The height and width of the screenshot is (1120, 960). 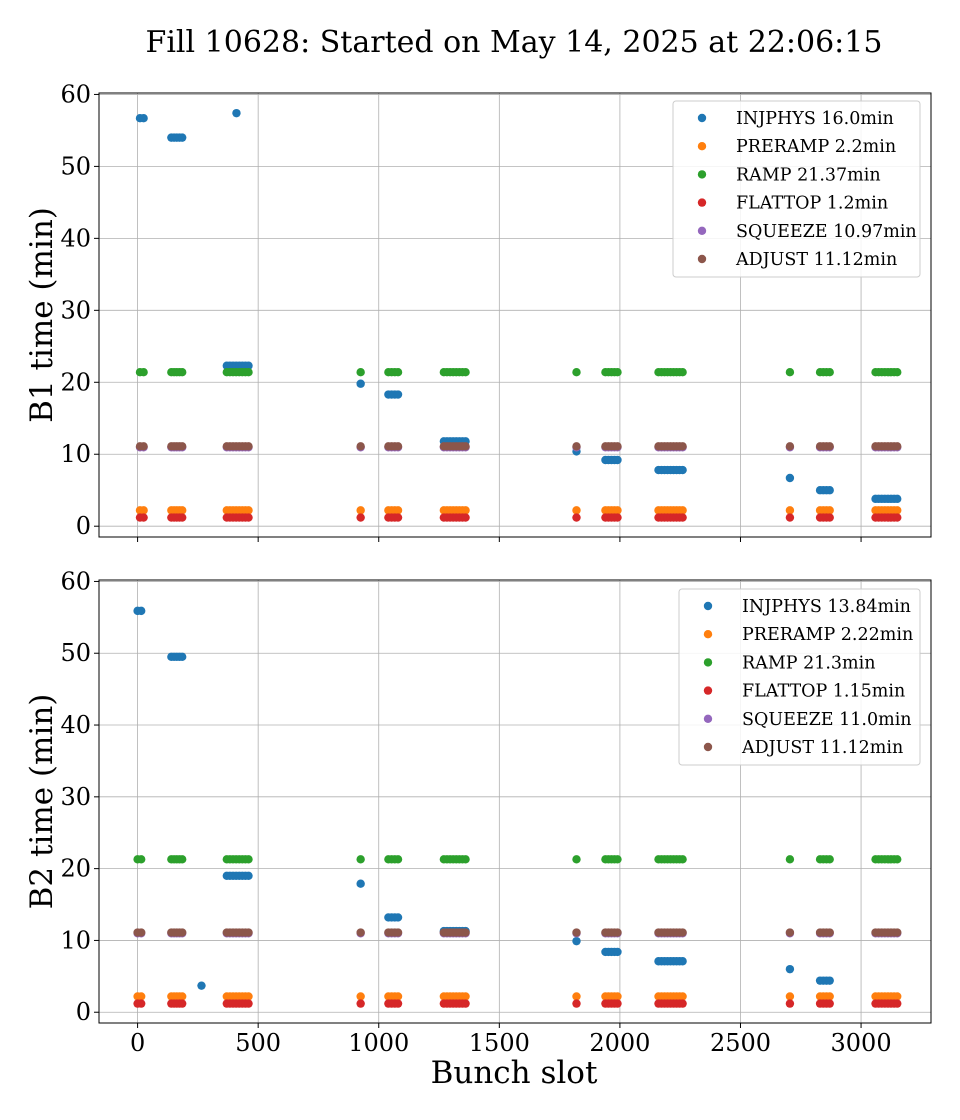 I want to click on legend-entry-flattop: FLATTOP 1.2min, so click(x=792, y=204).